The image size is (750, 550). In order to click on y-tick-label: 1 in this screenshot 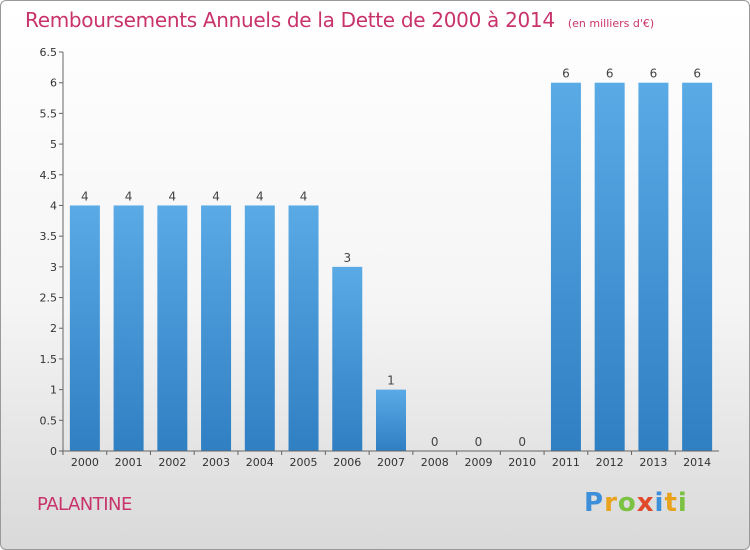, I will do `click(53, 390)`.